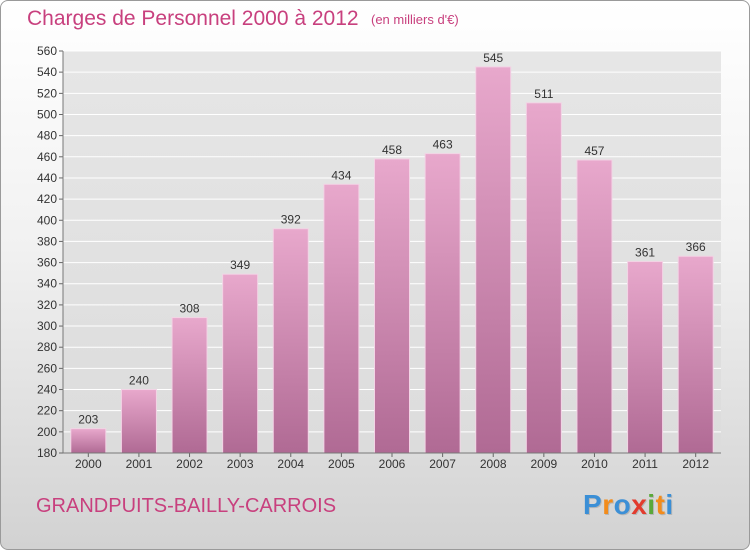 This screenshot has height=550, width=750. What do you see at coordinates (291, 220) in the screenshot?
I see `data-label: 392` at bounding box center [291, 220].